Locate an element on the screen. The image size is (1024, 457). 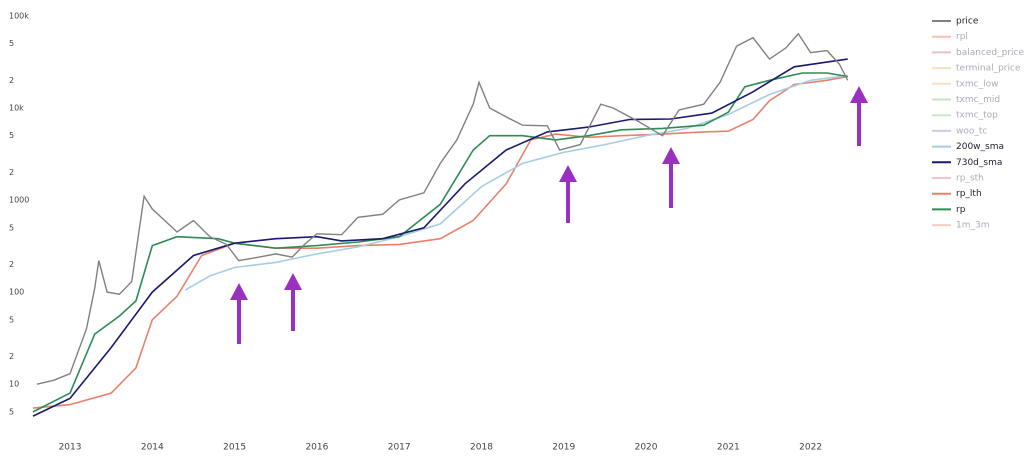
legend-item: rp_sth is located at coordinates (958, 179).